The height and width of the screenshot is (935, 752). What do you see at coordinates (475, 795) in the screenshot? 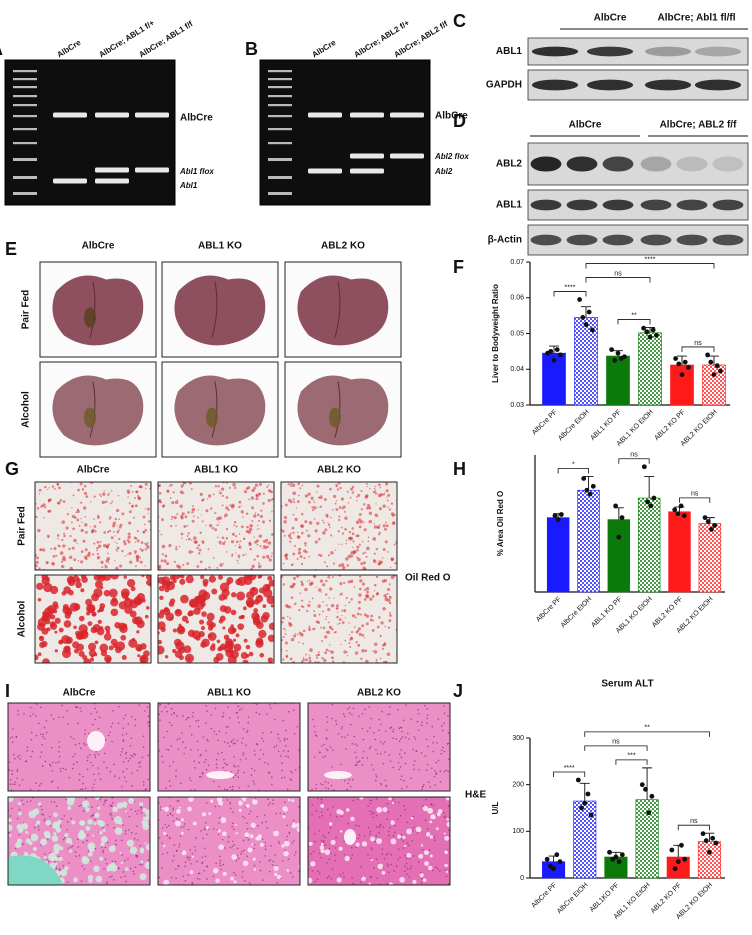
I see `label: H&E` at bounding box center [475, 795].